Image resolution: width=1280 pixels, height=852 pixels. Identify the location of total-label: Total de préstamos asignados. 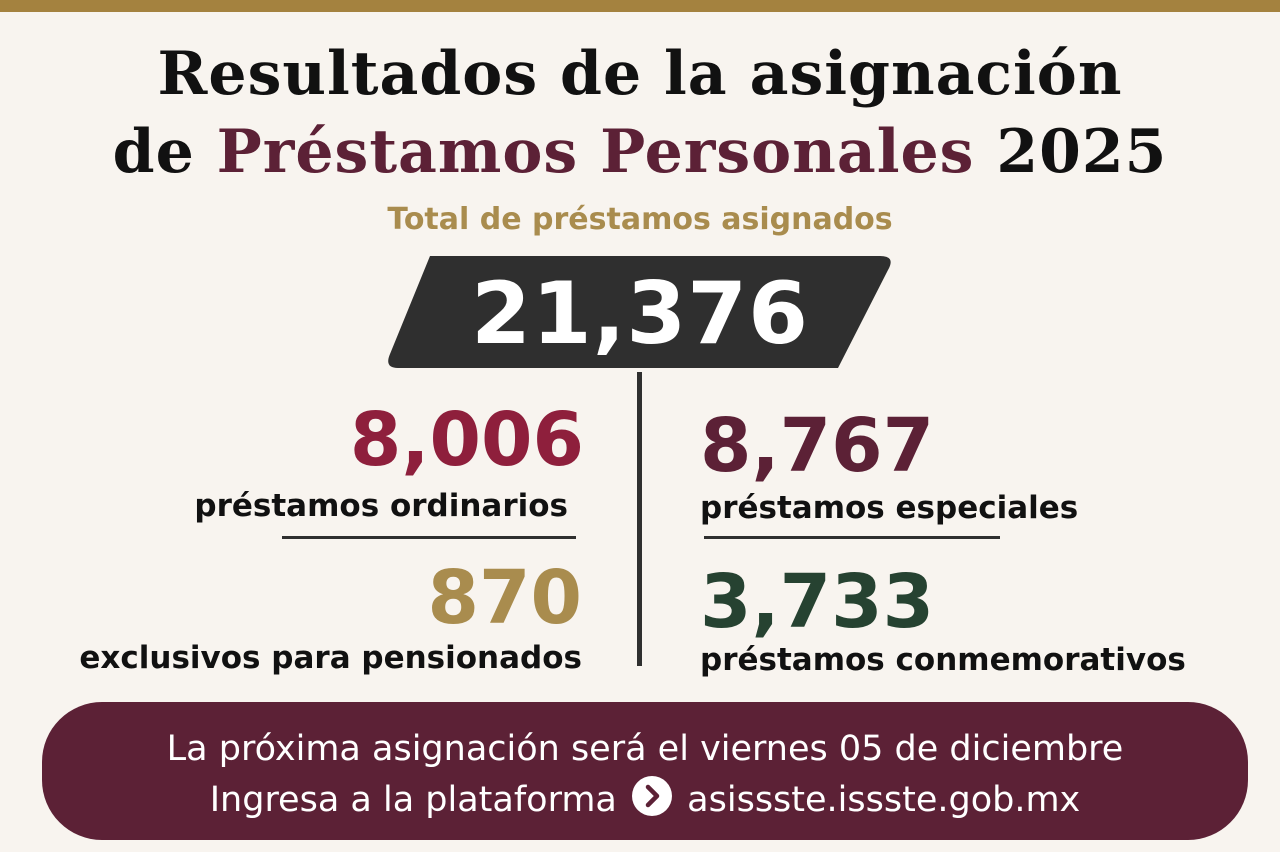
(640, 219).